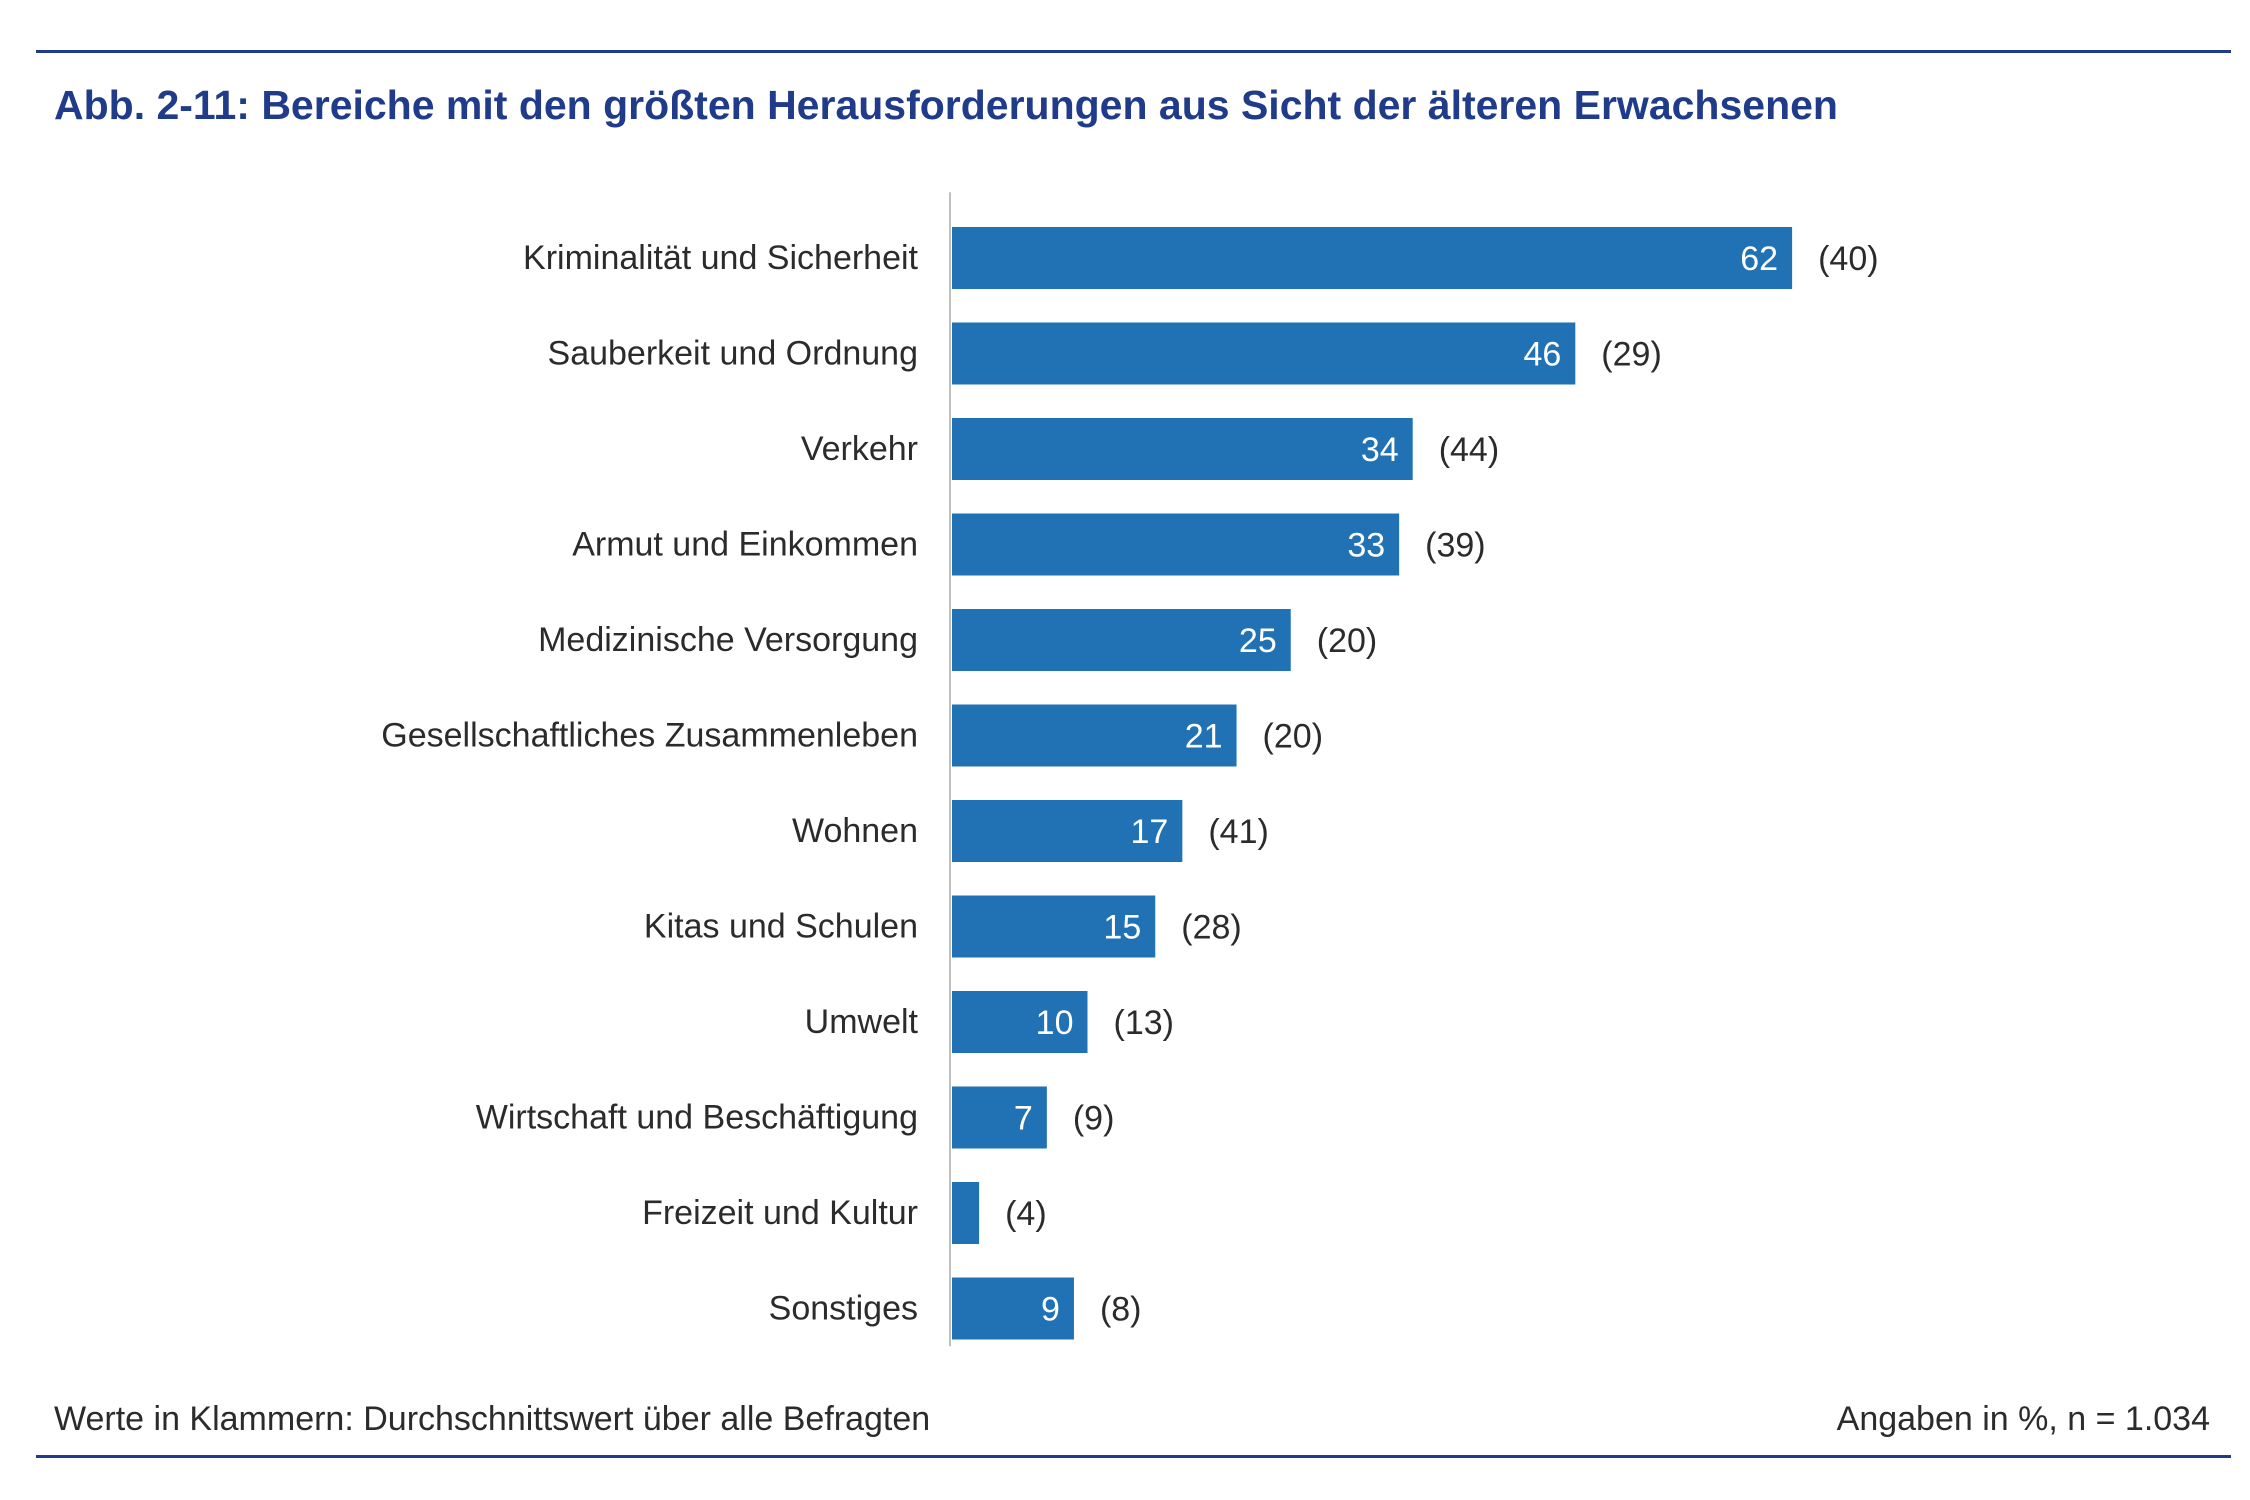 The width and height of the screenshot is (2250, 1500). I want to click on value-label: 9, so click(1050, 1309).